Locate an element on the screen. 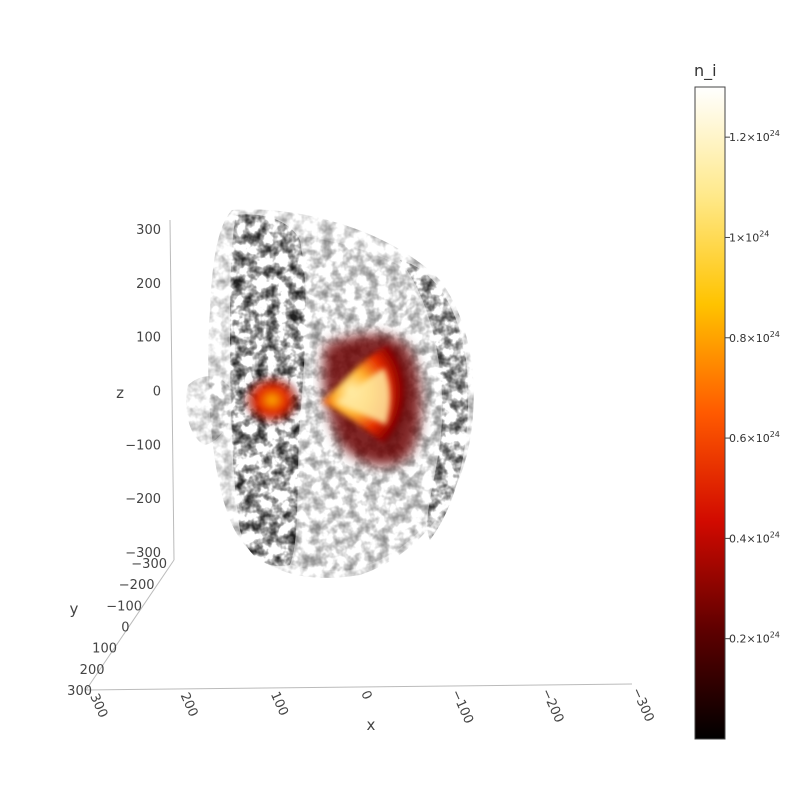 Image resolution: width=800 pixels, height=800 pixels. colorbar-title: n_i is located at coordinates (705, 71).